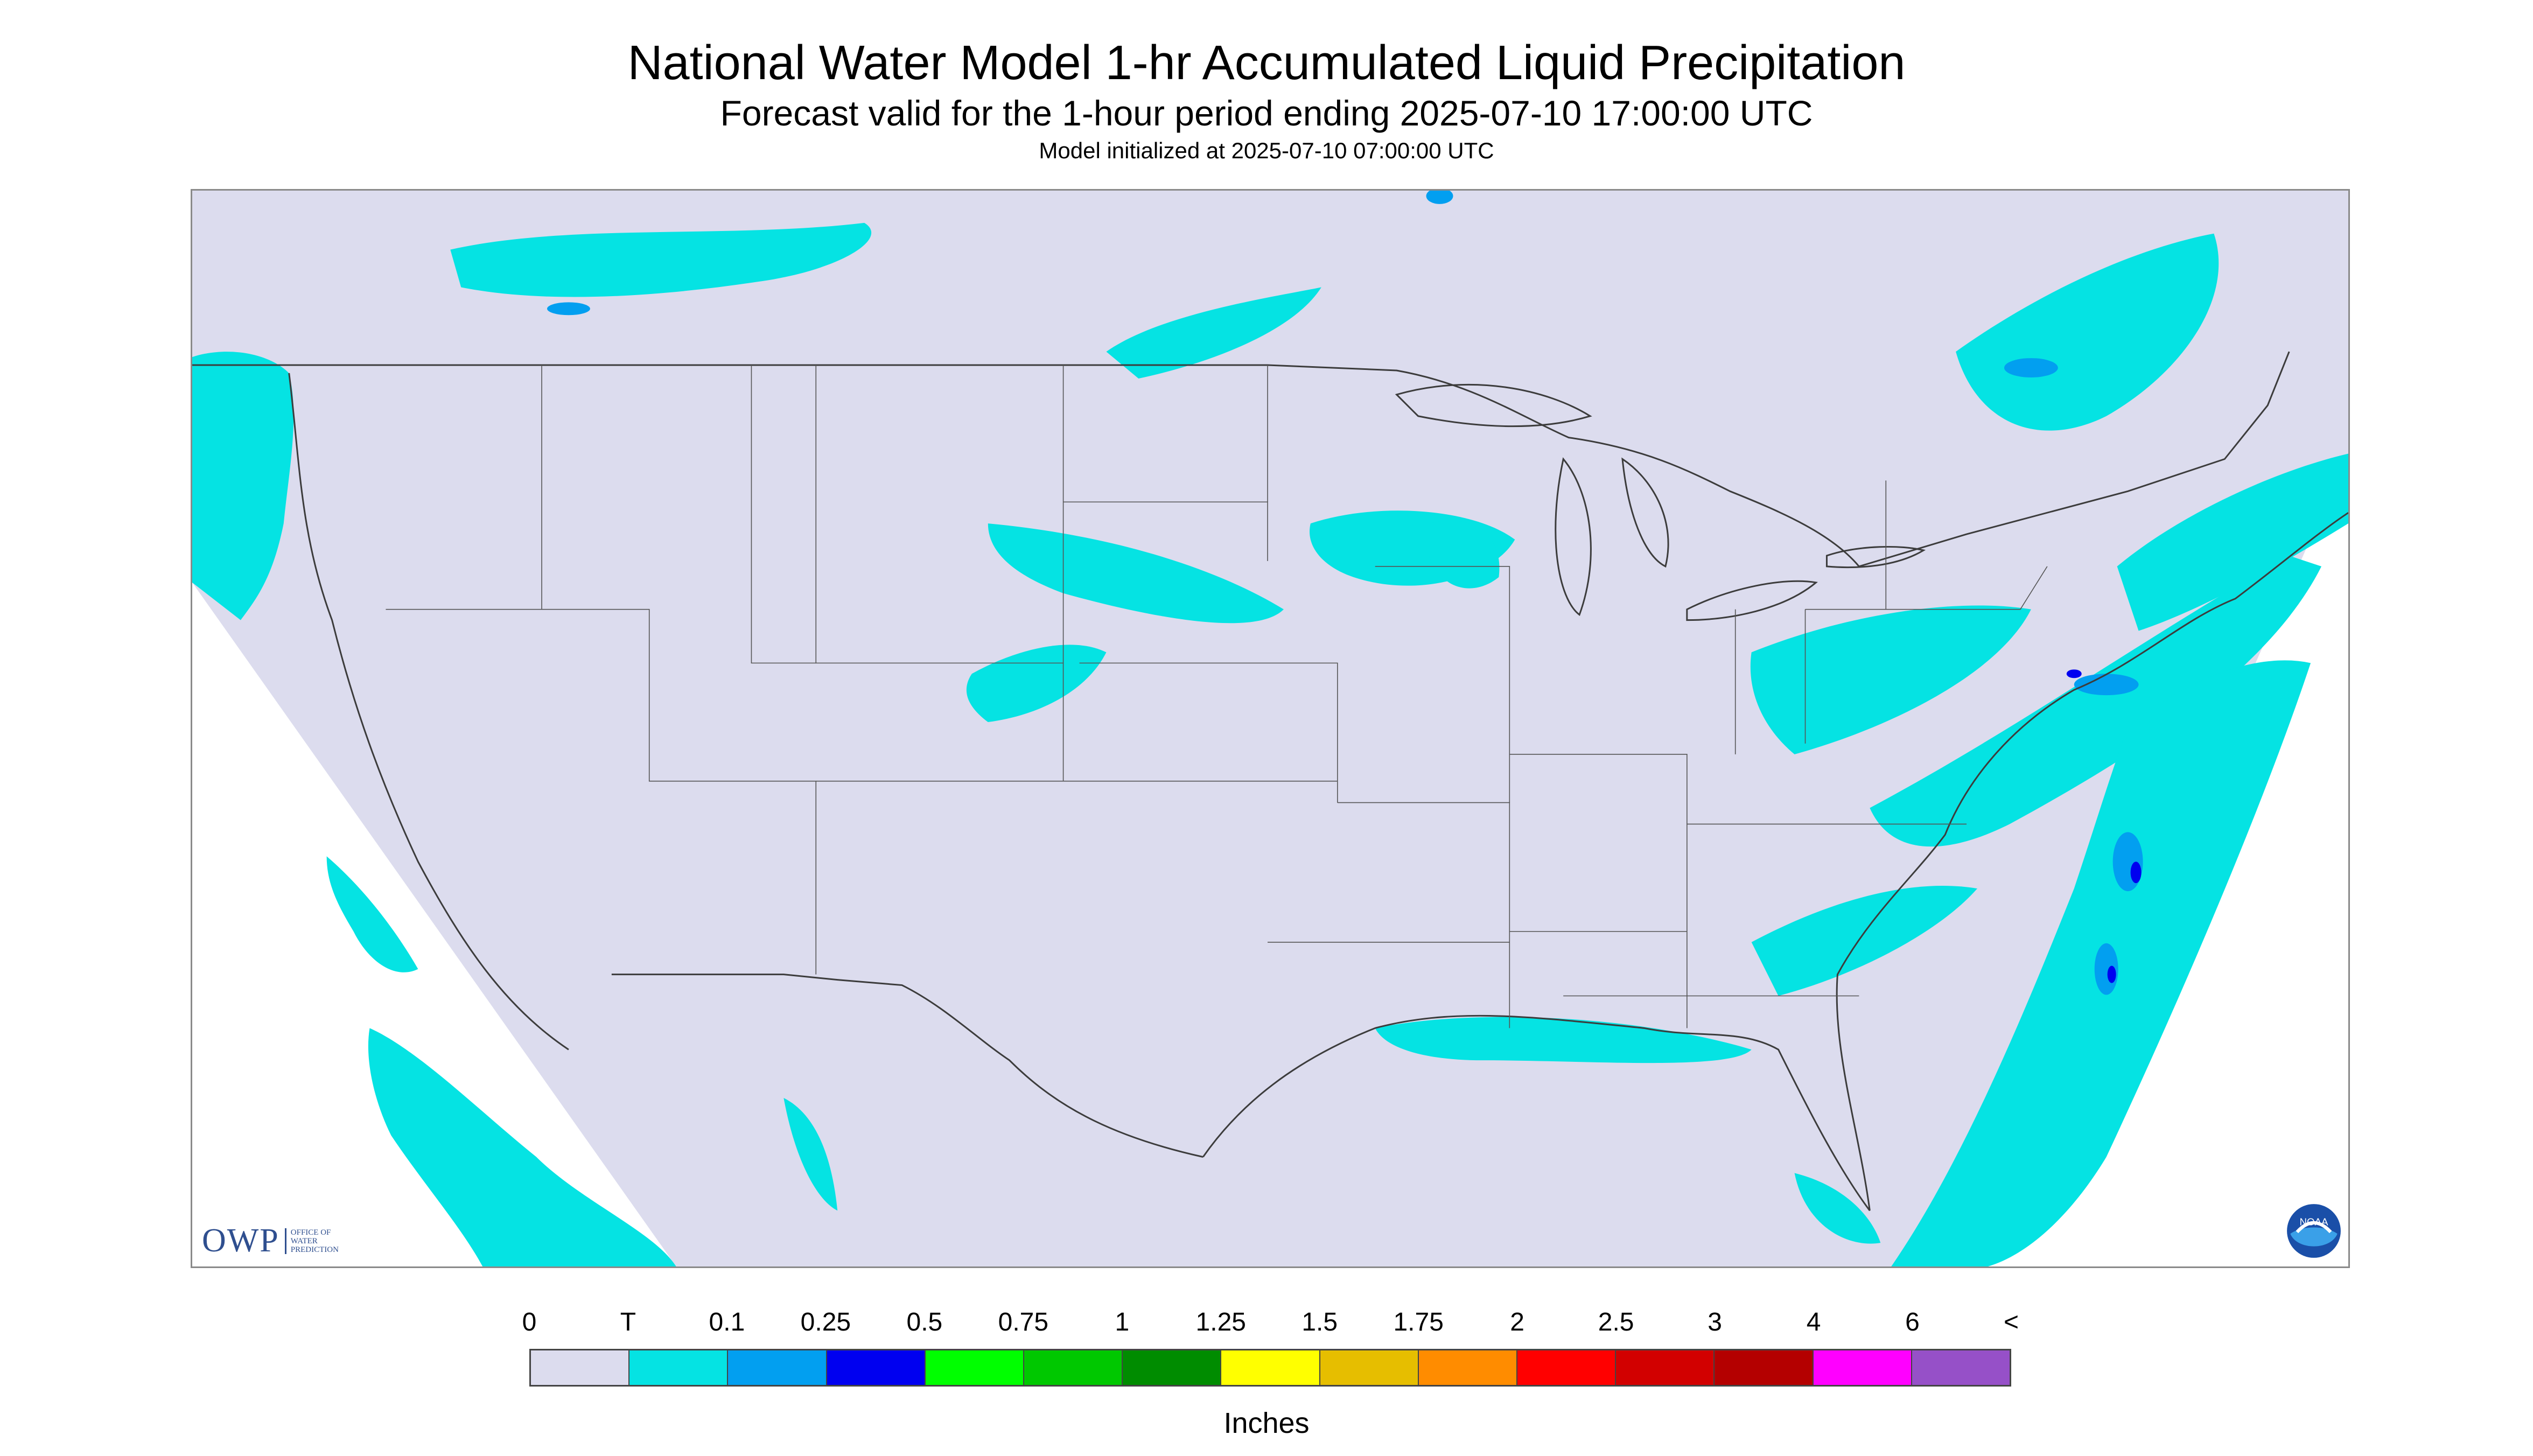 The width and height of the screenshot is (2533, 1456). I want to click on border-line-g, so click(1209, 732).